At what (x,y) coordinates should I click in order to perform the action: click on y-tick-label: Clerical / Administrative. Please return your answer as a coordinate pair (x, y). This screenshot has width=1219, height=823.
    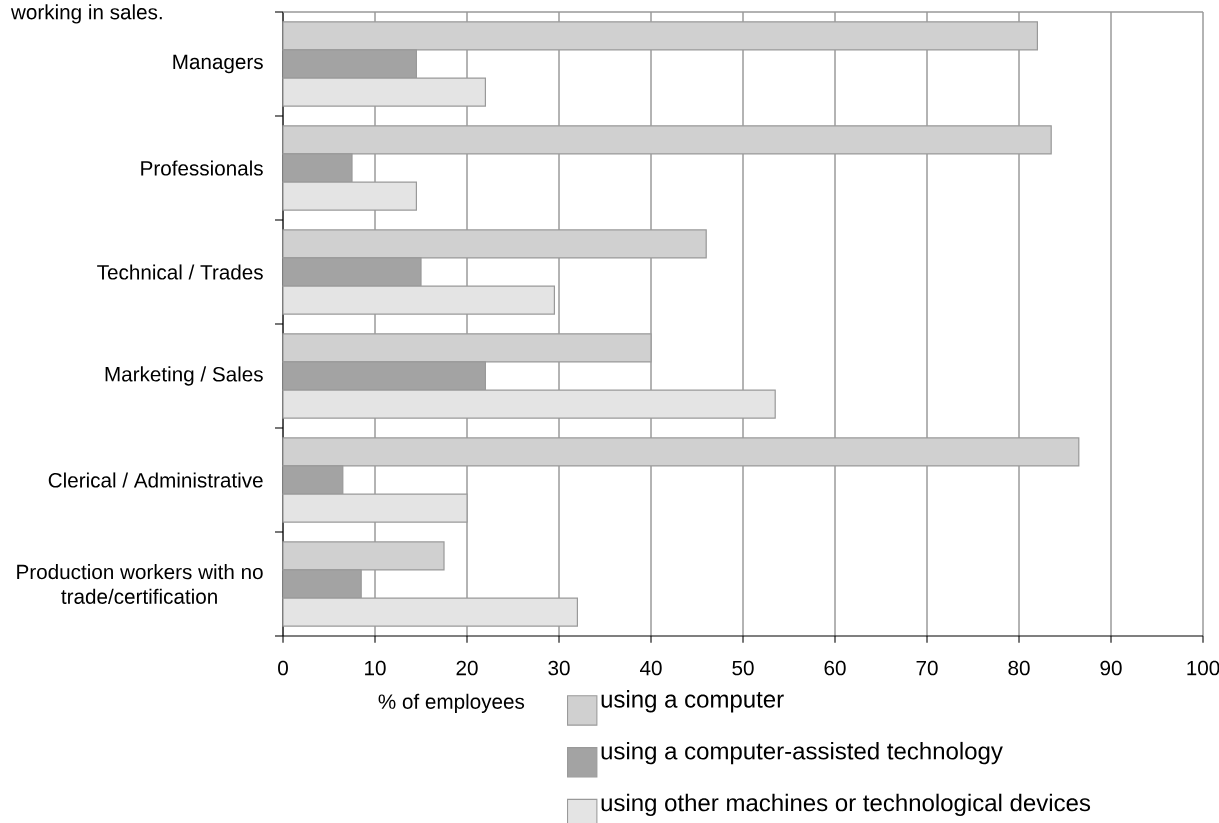
    Looking at the image, I should click on (155, 480).